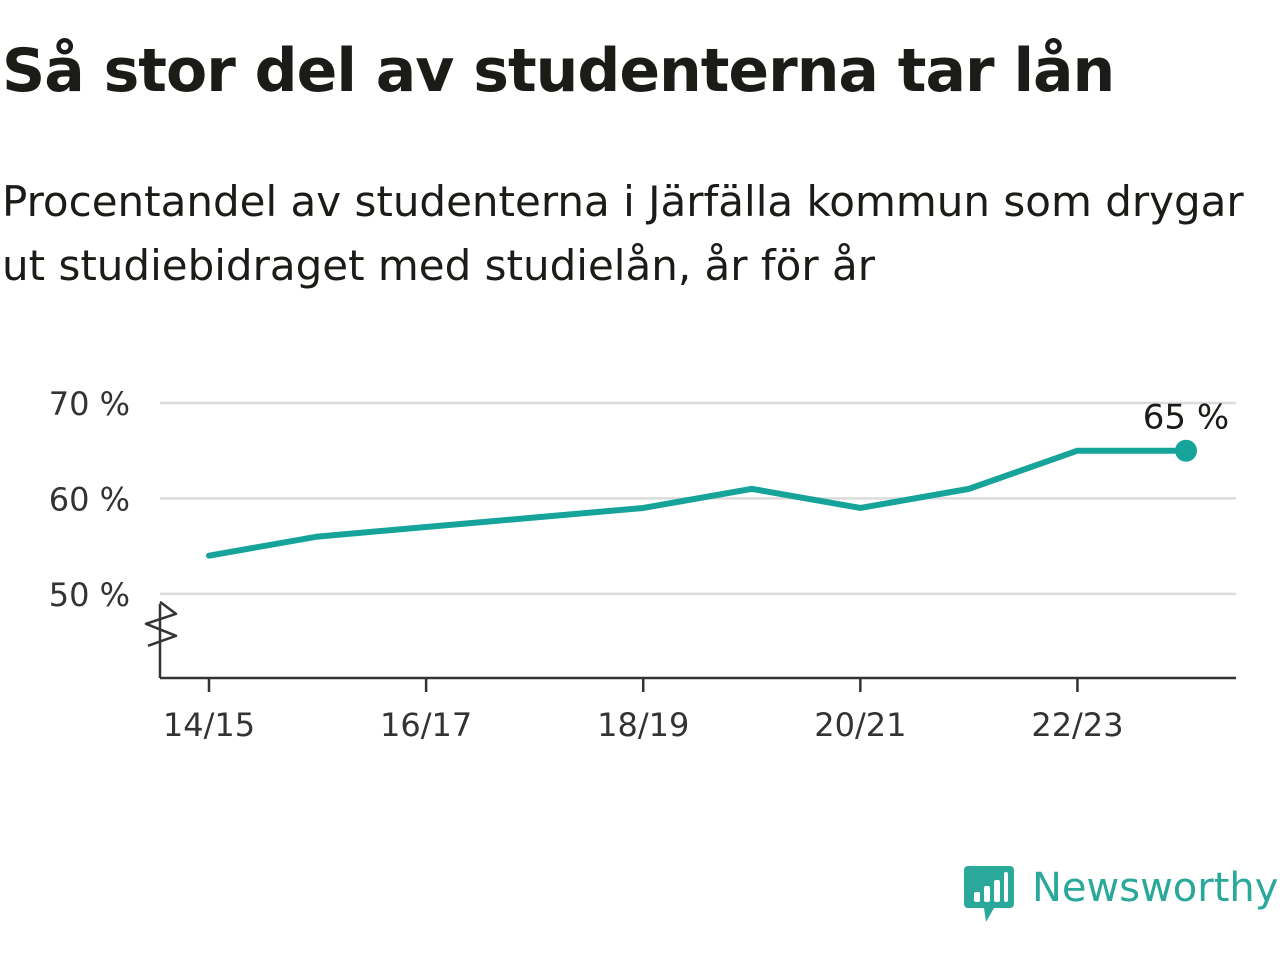 The height and width of the screenshot is (960, 1280). Describe the element at coordinates (697, 503) in the screenshot. I see `series-line` at that location.